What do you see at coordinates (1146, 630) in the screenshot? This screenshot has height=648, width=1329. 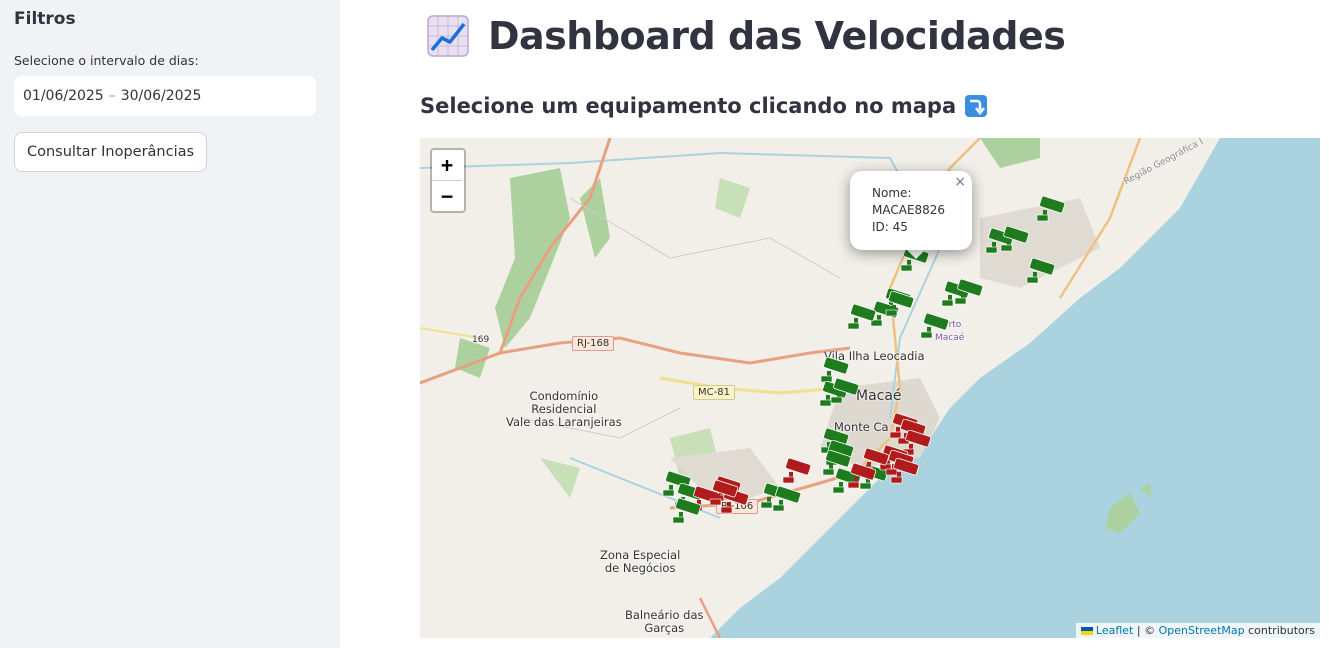 I see `attribution-sep: | ©` at bounding box center [1146, 630].